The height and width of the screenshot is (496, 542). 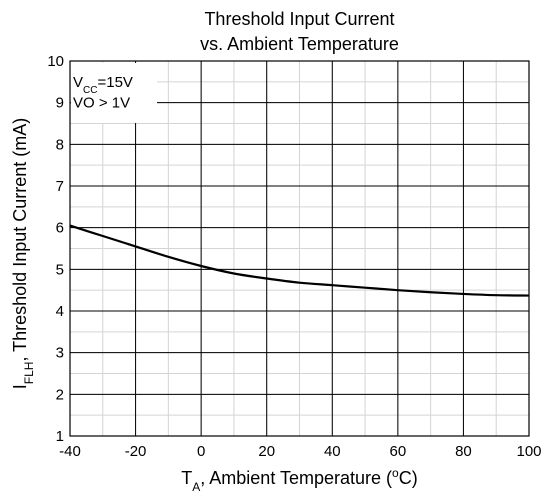 What do you see at coordinates (103, 85) in the screenshot?
I see `annotation-vcc: VCC=15V` at bounding box center [103, 85].